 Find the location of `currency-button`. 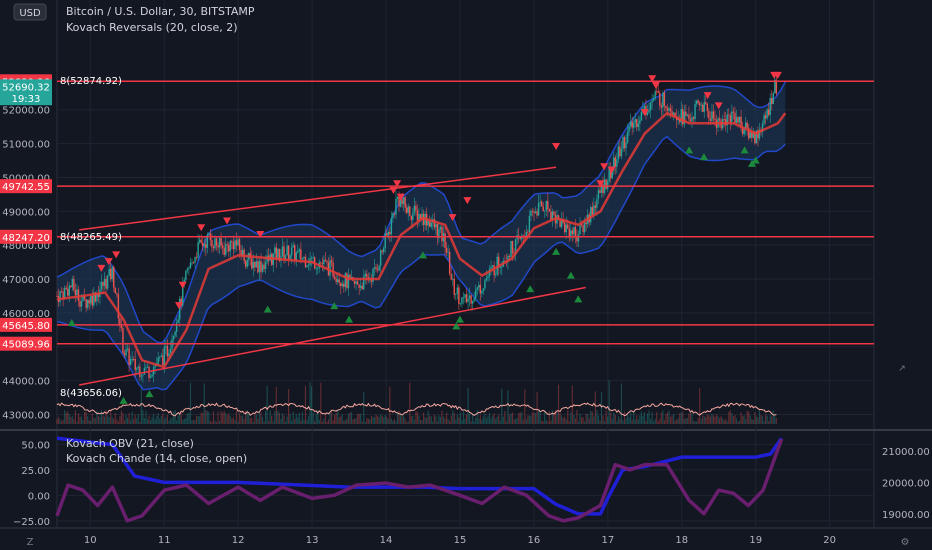

currency-button is located at coordinates (30, 12).